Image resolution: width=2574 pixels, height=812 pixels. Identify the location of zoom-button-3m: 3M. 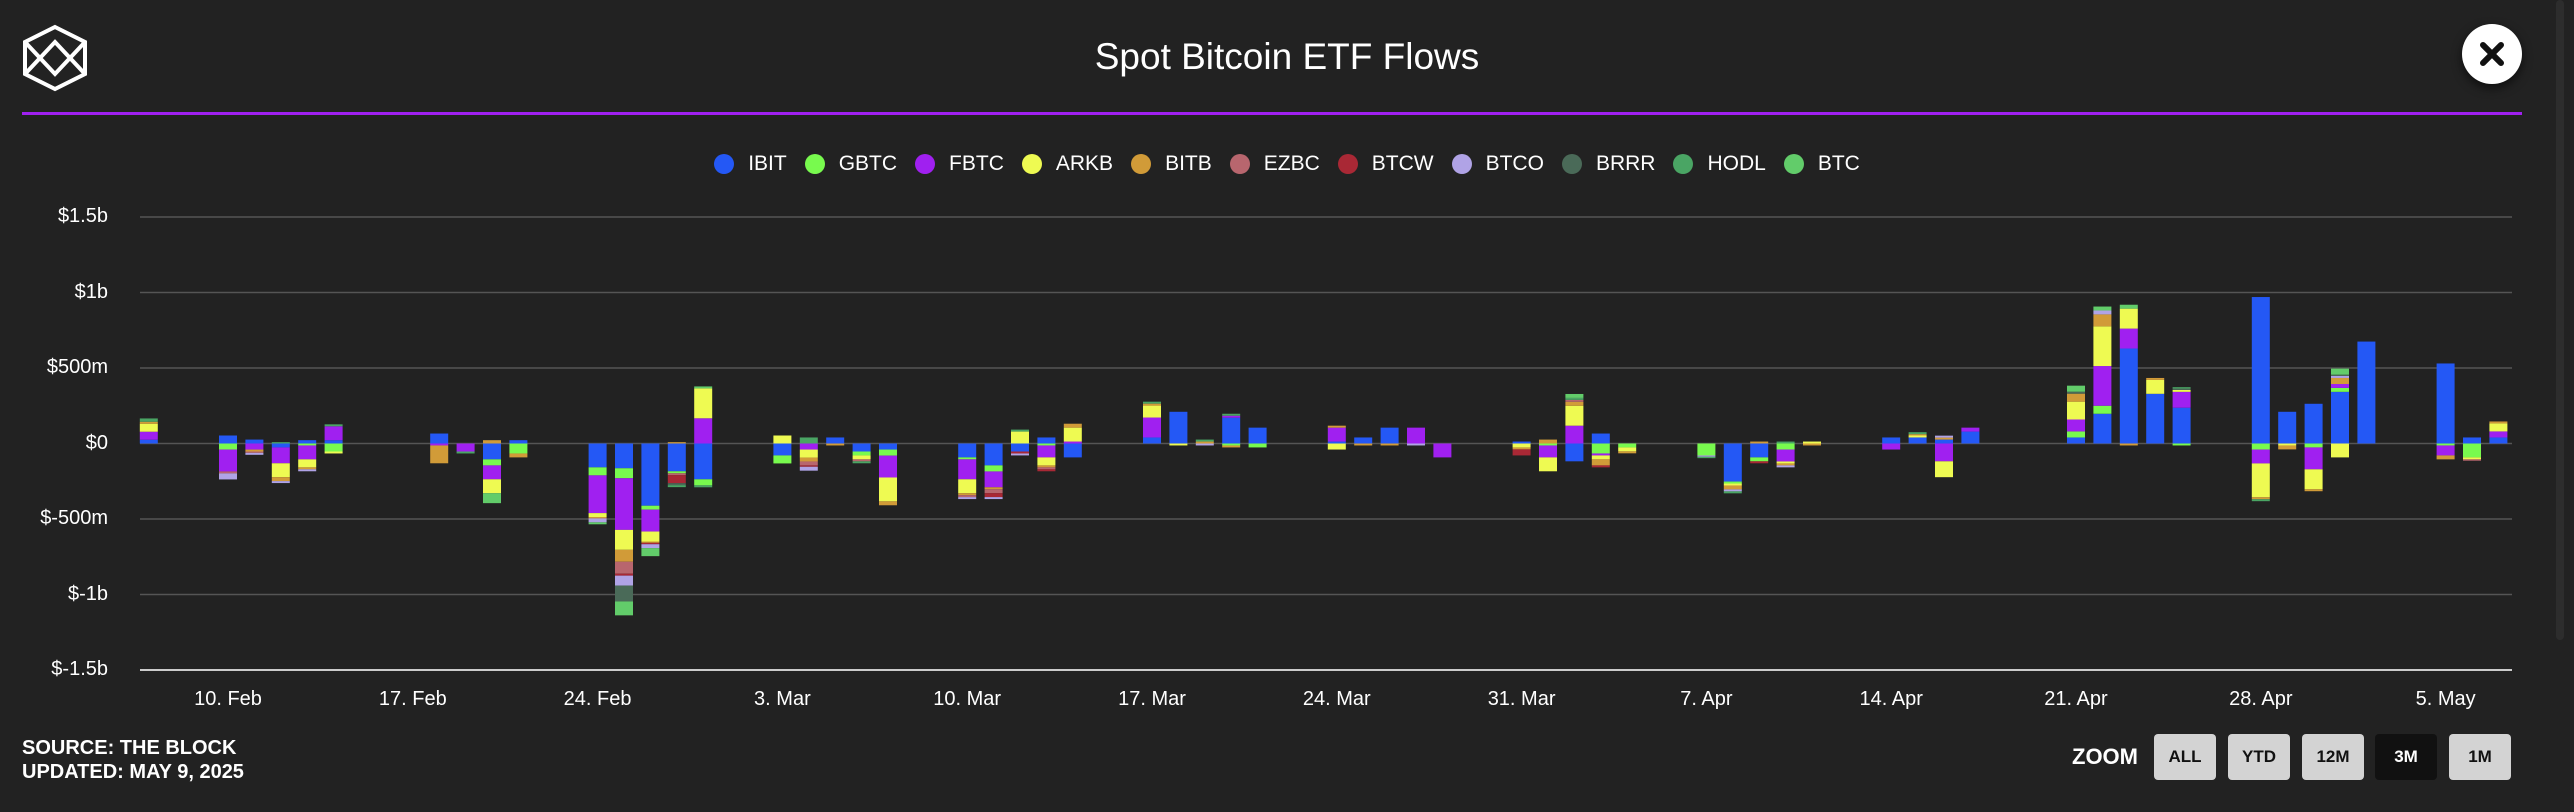
(2406, 757).